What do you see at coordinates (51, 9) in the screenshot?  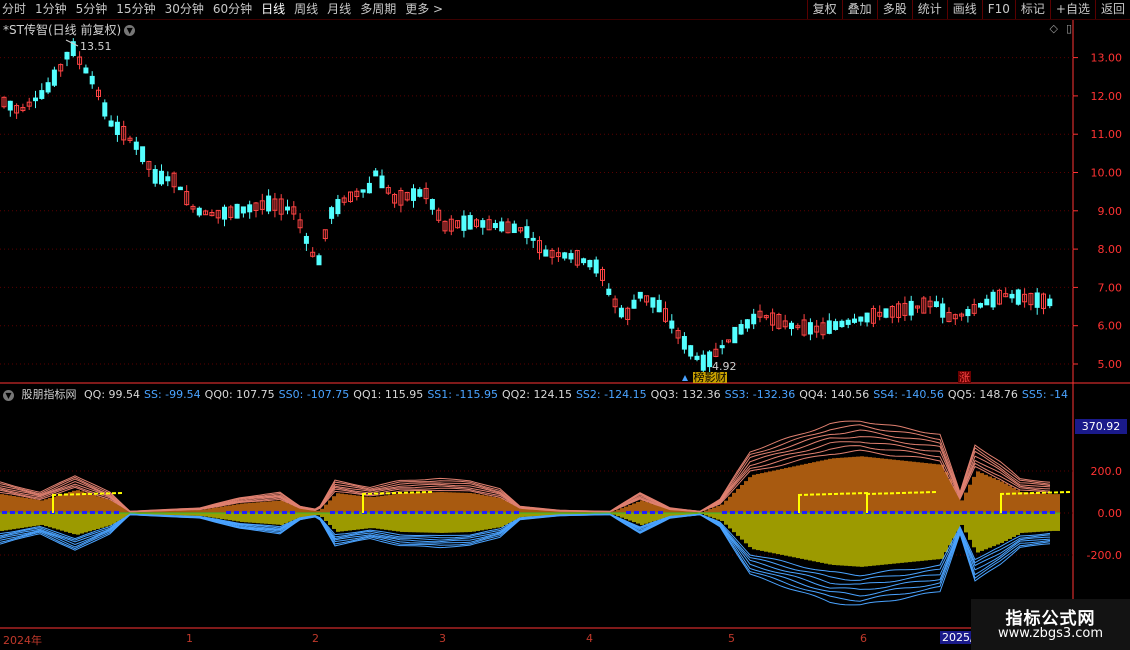 I see `period-tab-1: 1分钟` at bounding box center [51, 9].